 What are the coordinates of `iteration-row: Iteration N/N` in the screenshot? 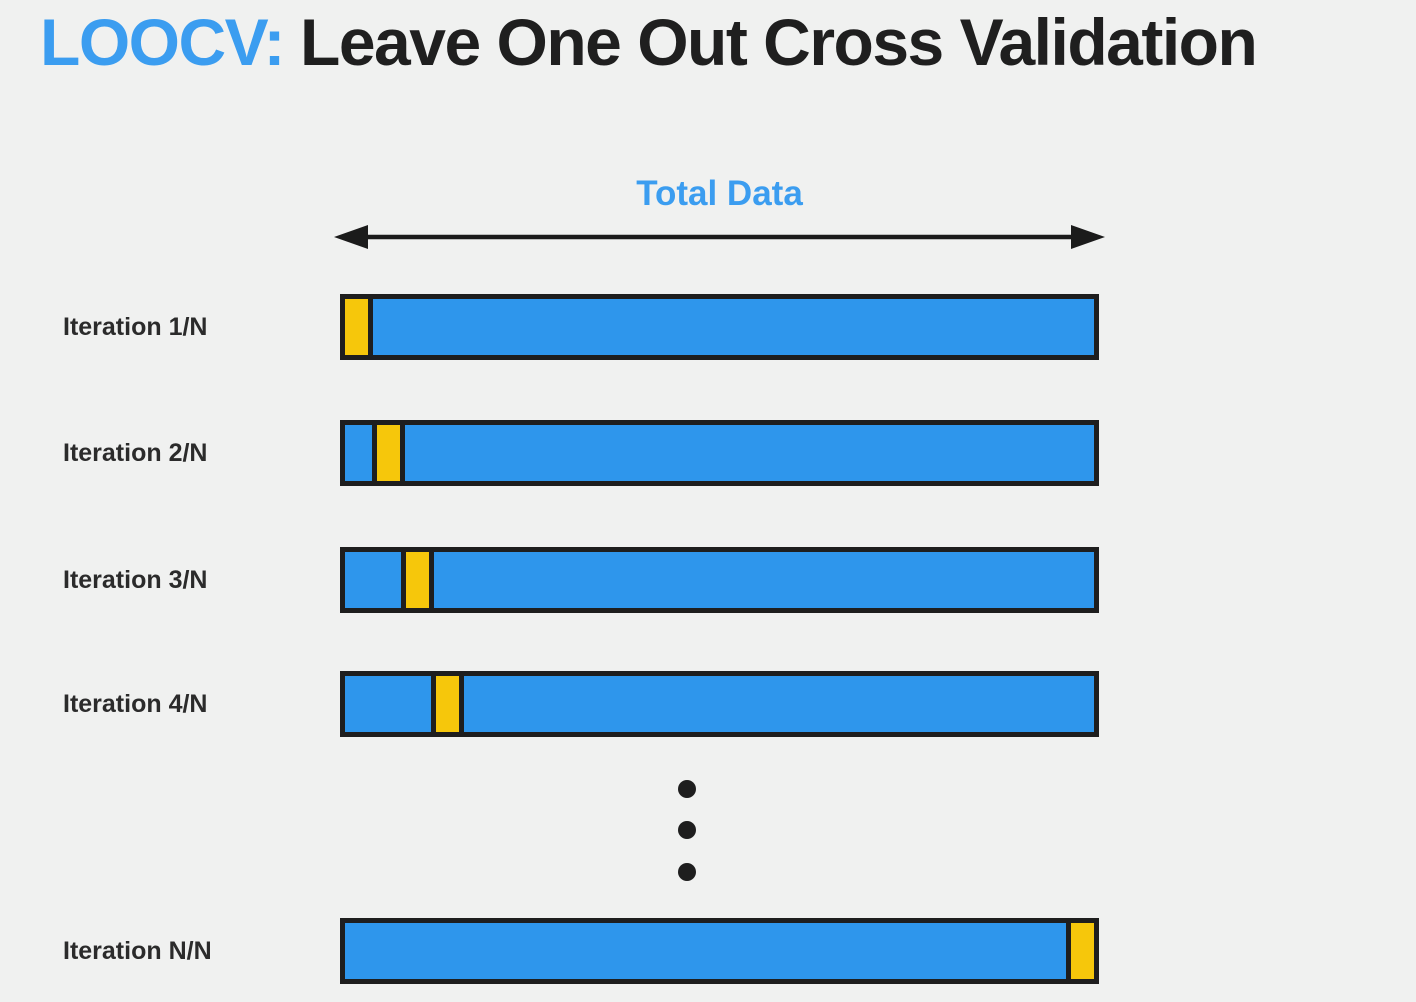 It's located at (708, 951).